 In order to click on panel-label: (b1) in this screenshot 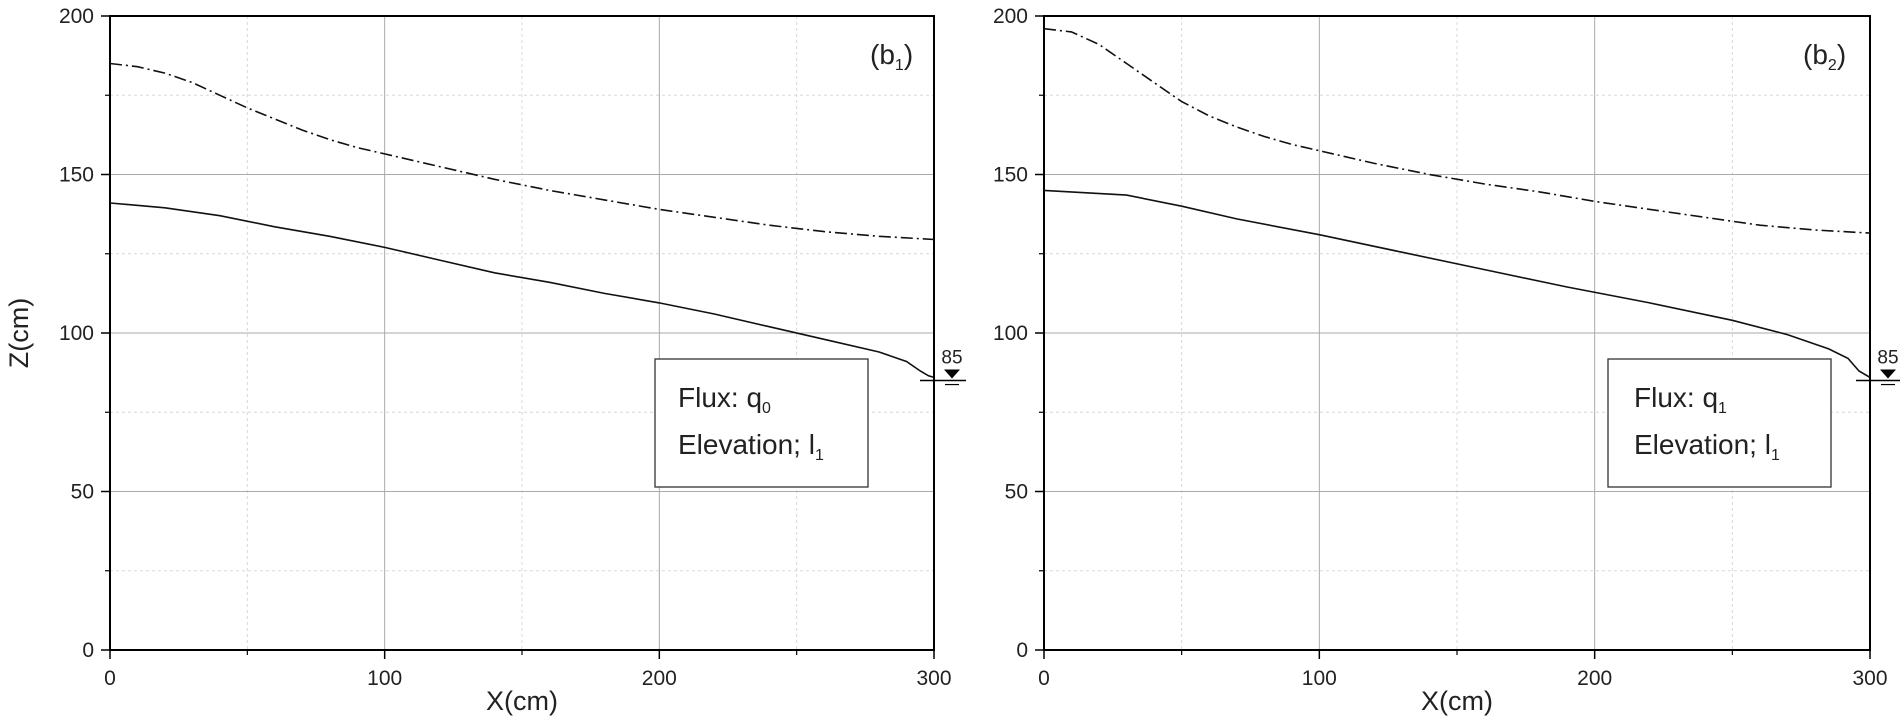, I will do `click(891, 56)`.